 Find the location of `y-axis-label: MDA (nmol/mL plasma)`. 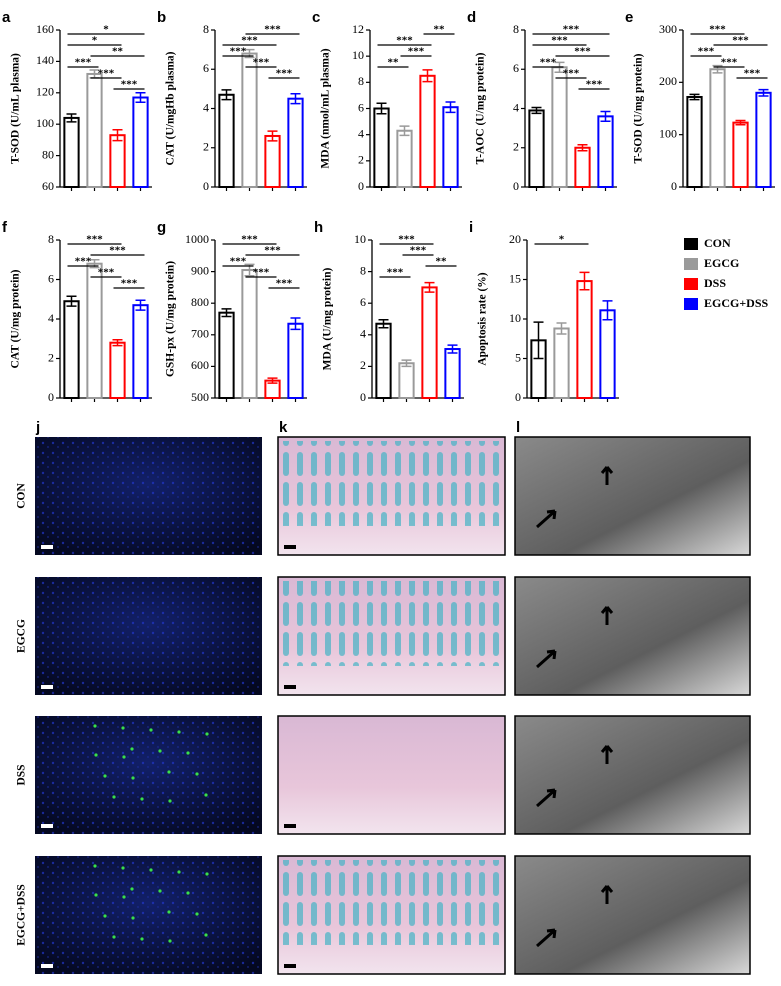

y-axis-label: MDA (nmol/mL plasma) is located at coordinates (326, 108).